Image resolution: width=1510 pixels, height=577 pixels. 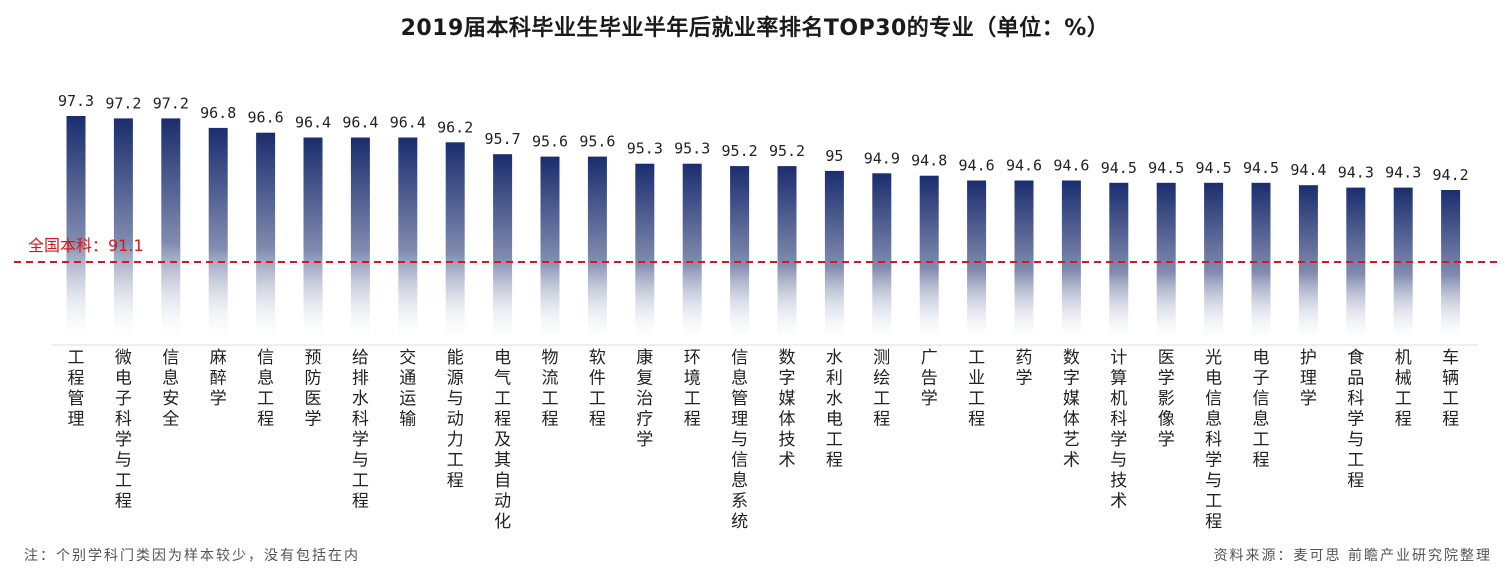 What do you see at coordinates (787, 409) in the screenshot?
I see `category-label: 数字媒体技术` at bounding box center [787, 409].